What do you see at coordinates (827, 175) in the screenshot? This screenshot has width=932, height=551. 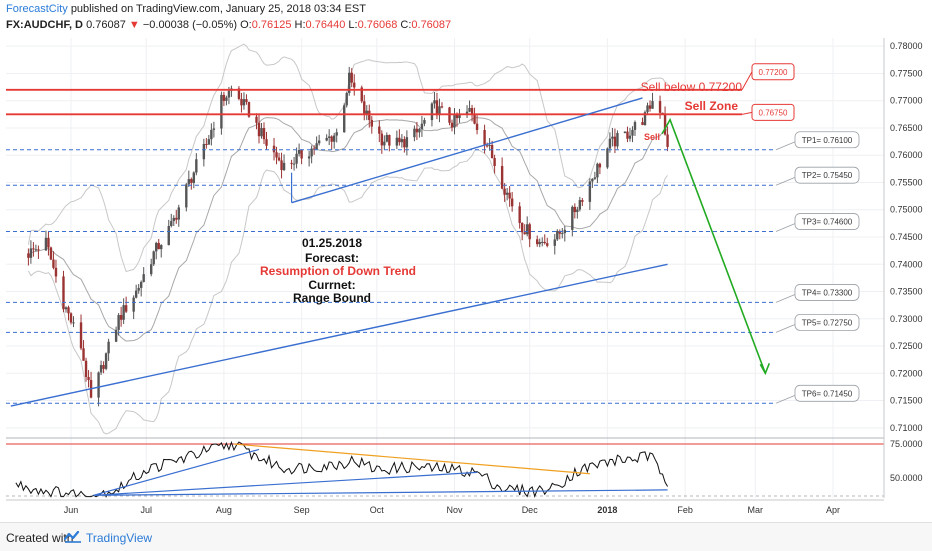 I see `tp2-label-box` at bounding box center [827, 175].